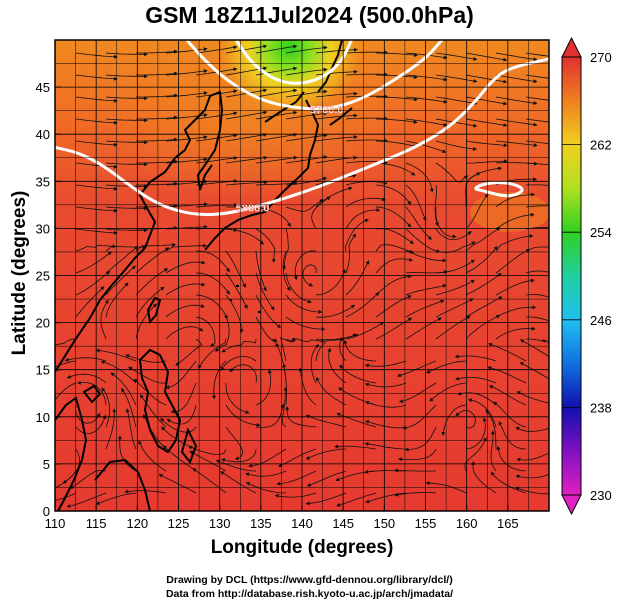  What do you see at coordinates (601, 145) in the screenshot?
I see `colorbar-label: 262` at bounding box center [601, 145].